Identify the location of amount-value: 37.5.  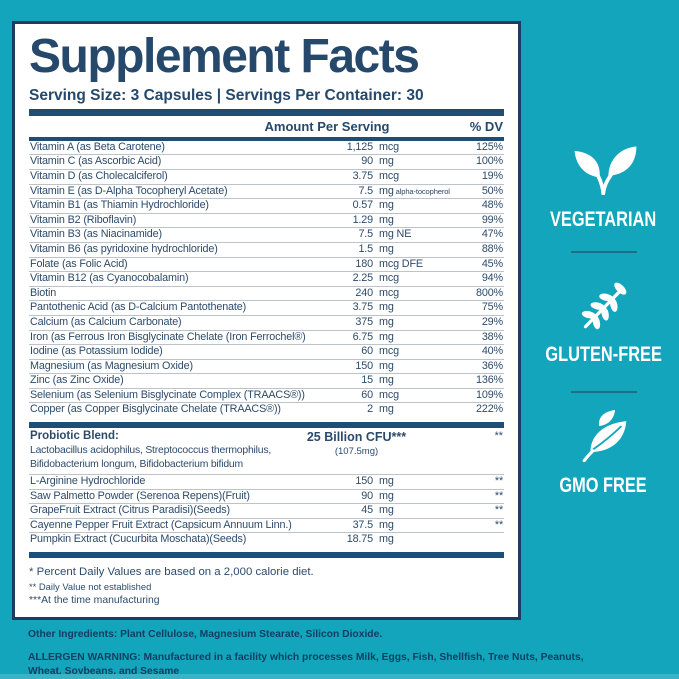
(363, 524).